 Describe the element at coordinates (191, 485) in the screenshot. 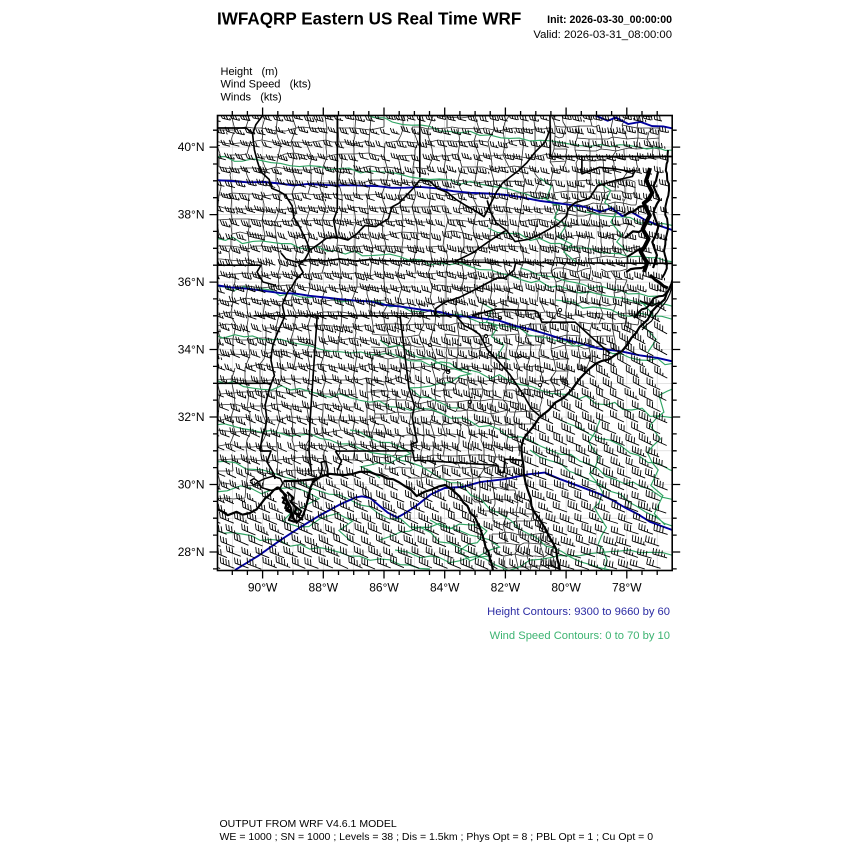

I see `svg-text: 30°N` at that location.